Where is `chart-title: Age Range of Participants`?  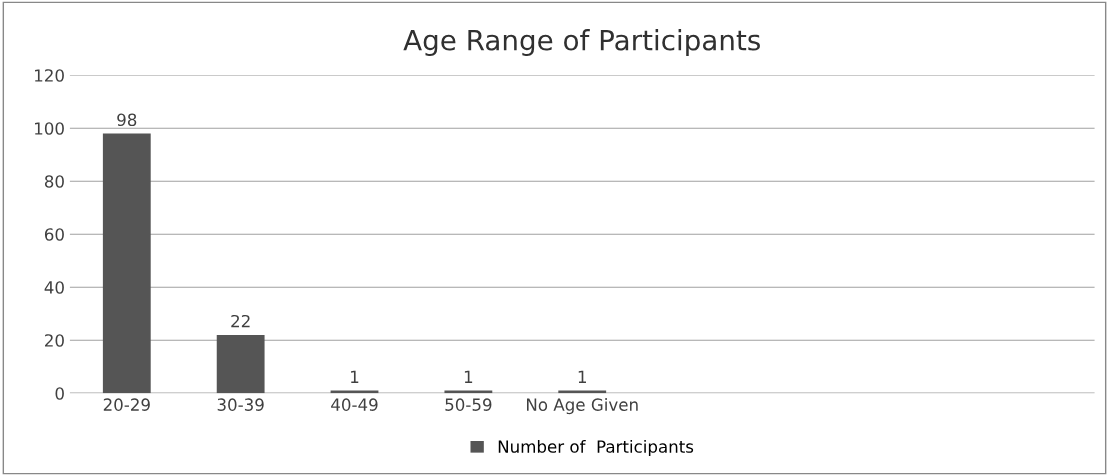 chart-title: Age Range of Participants is located at coordinates (581, 42).